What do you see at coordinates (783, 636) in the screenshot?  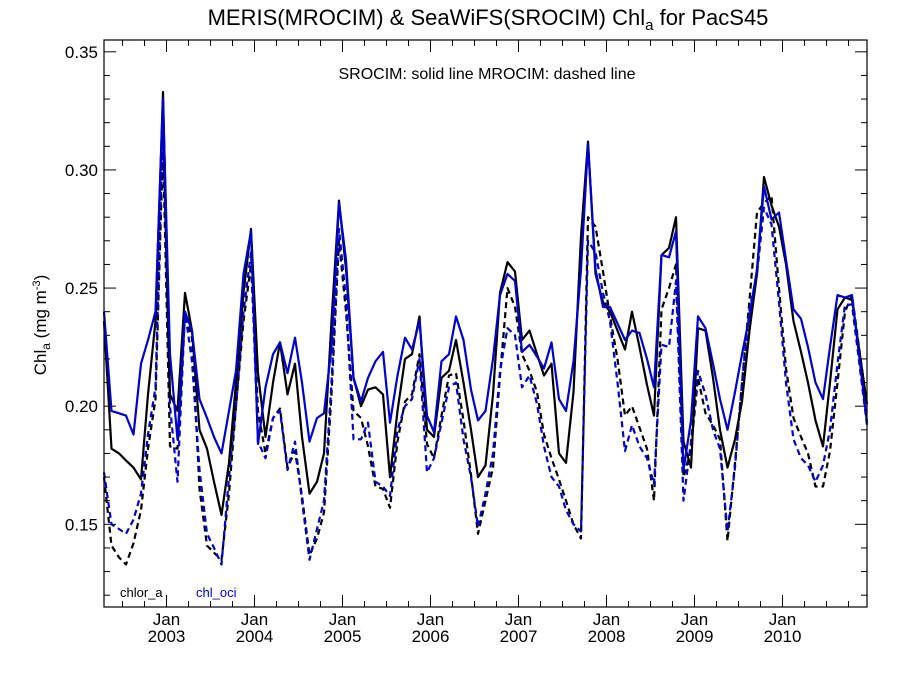 I see `x-tick-label-year: 2010` at bounding box center [783, 636].